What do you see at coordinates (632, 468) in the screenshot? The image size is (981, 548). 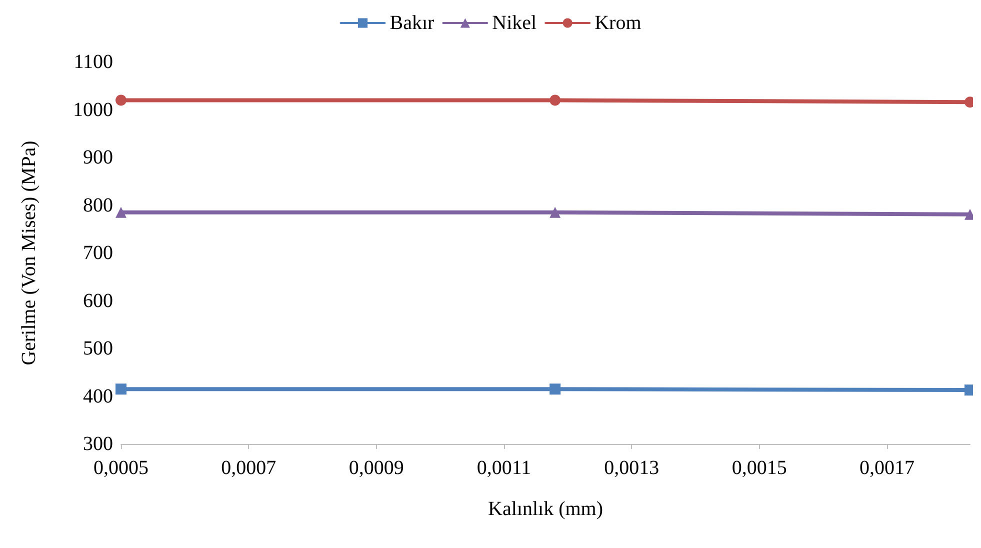 I see `x-tick-label: 0,0013` at bounding box center [632, 468].